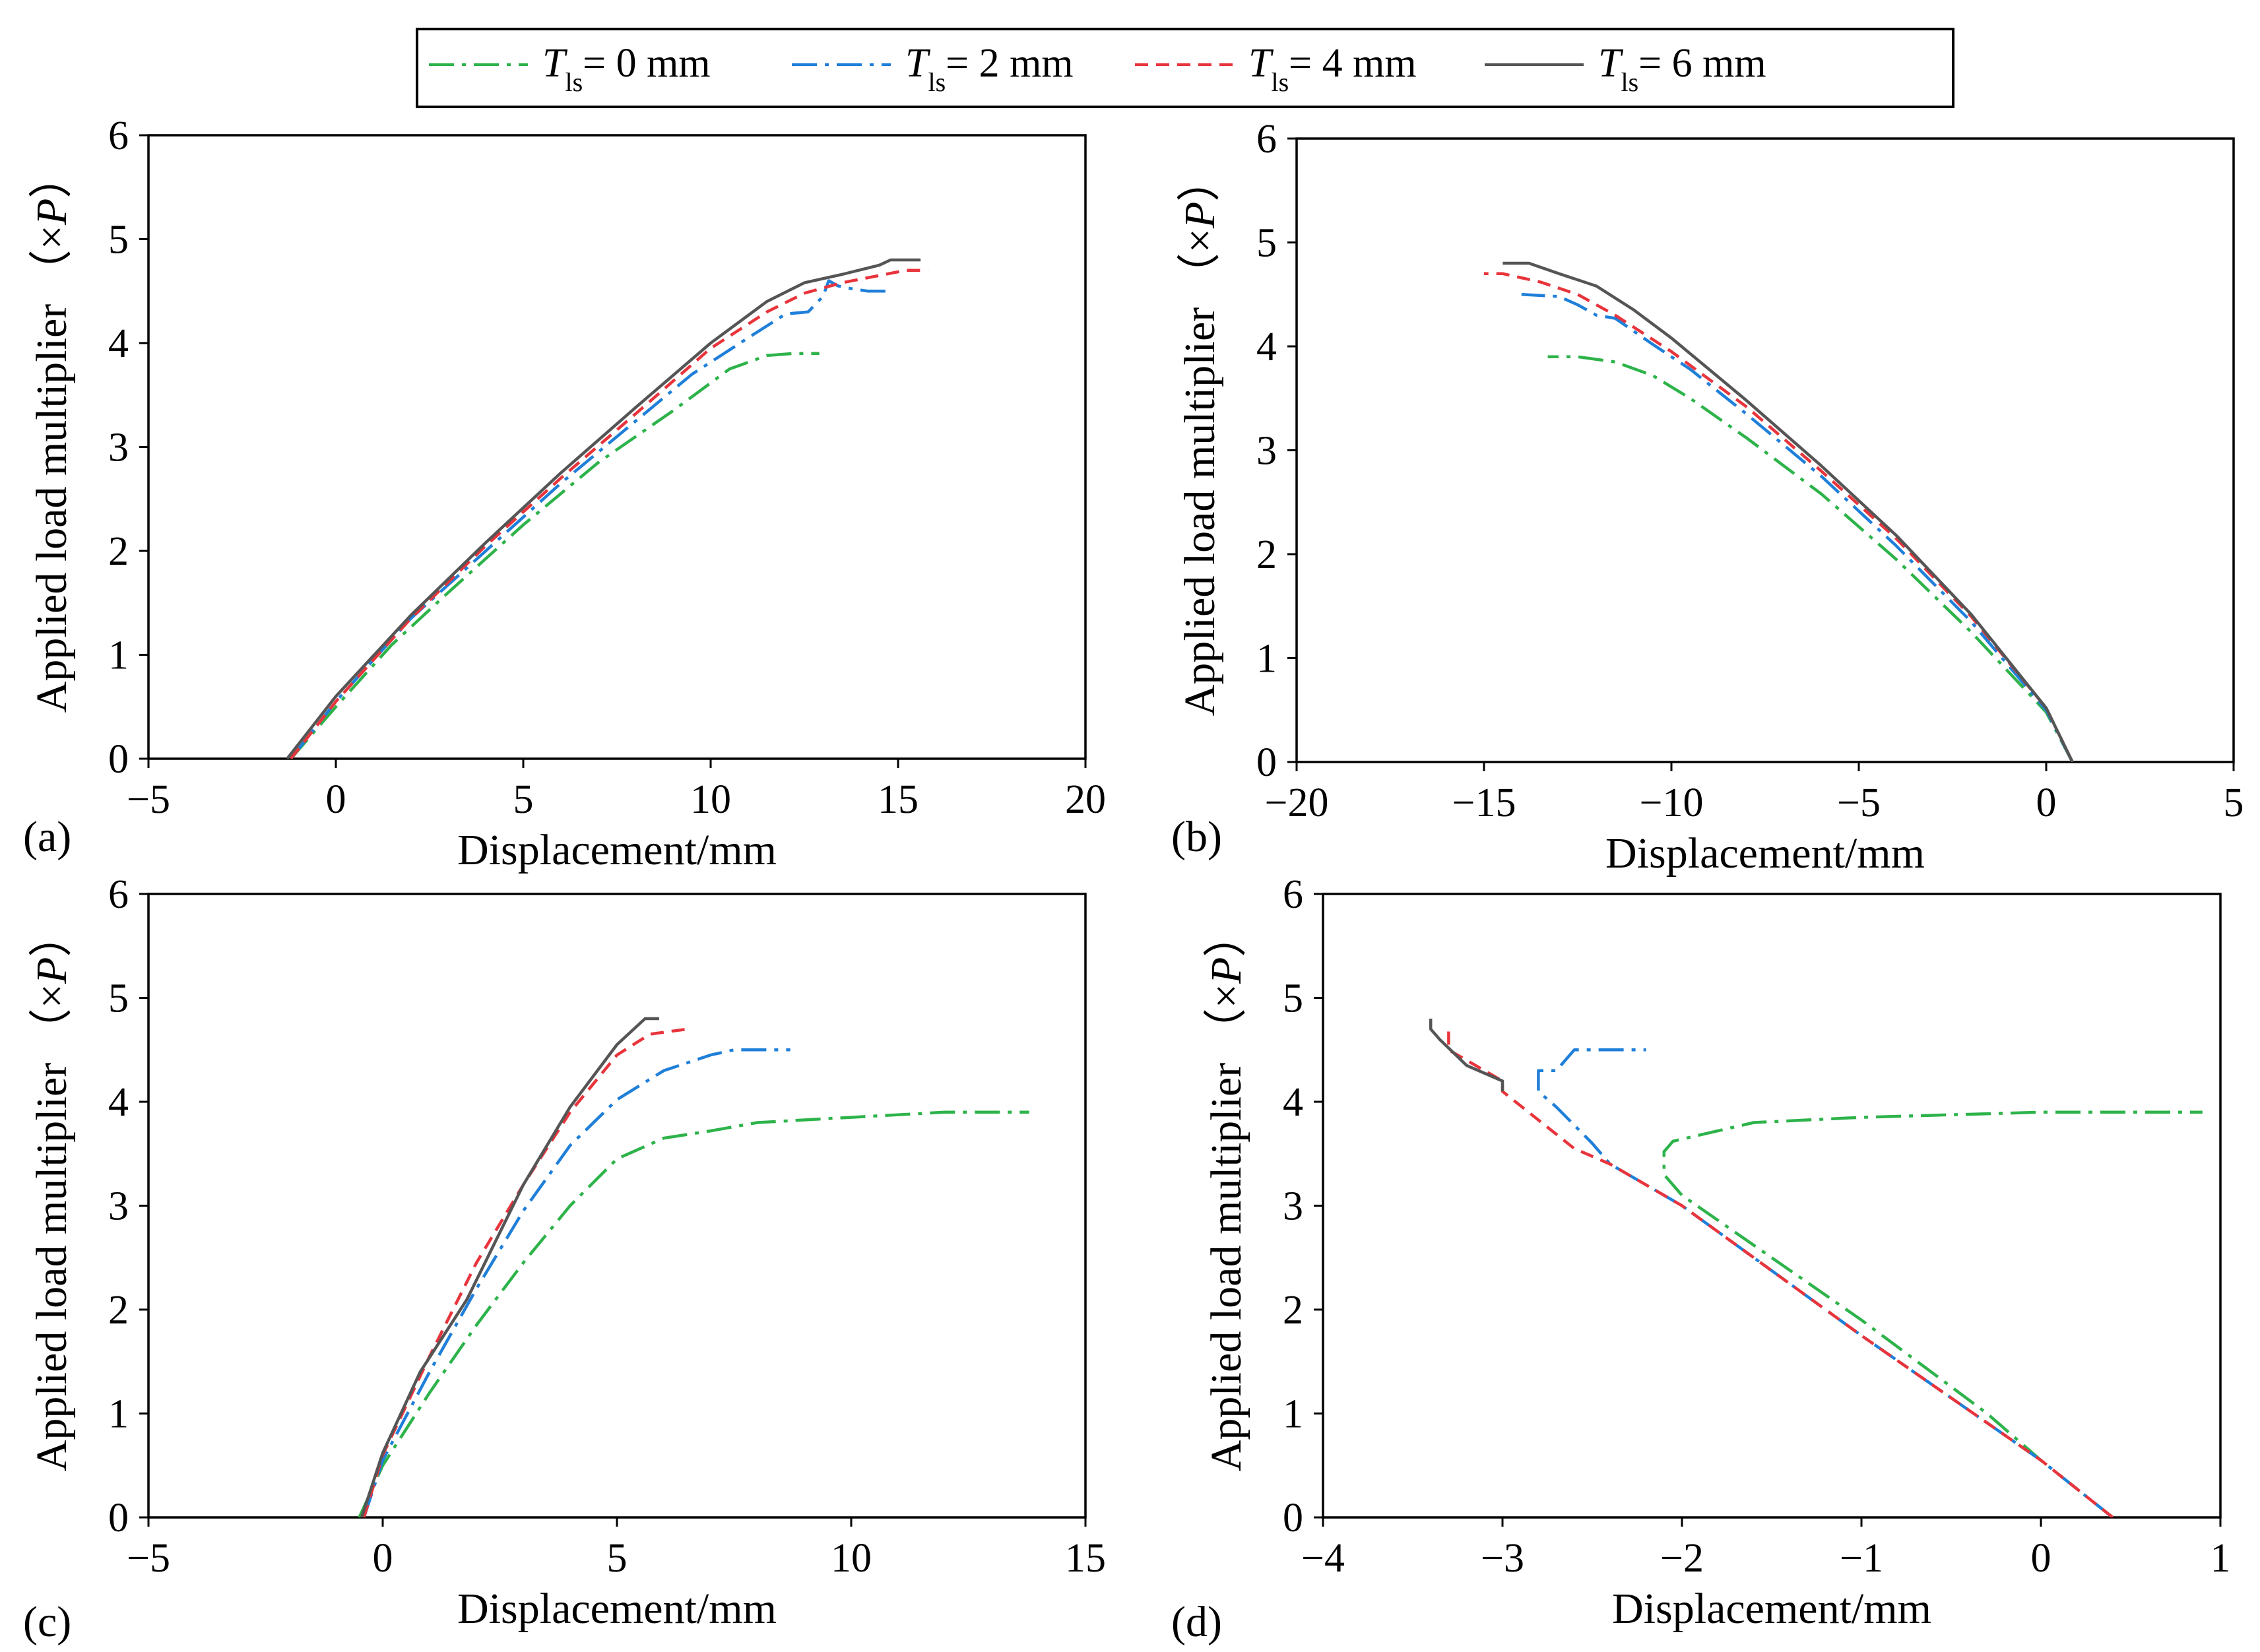  What do you see at coordinates (1297, 802) in the screenshot?
I see `x-tick-label: −20` at bounding box center [1297, 802].